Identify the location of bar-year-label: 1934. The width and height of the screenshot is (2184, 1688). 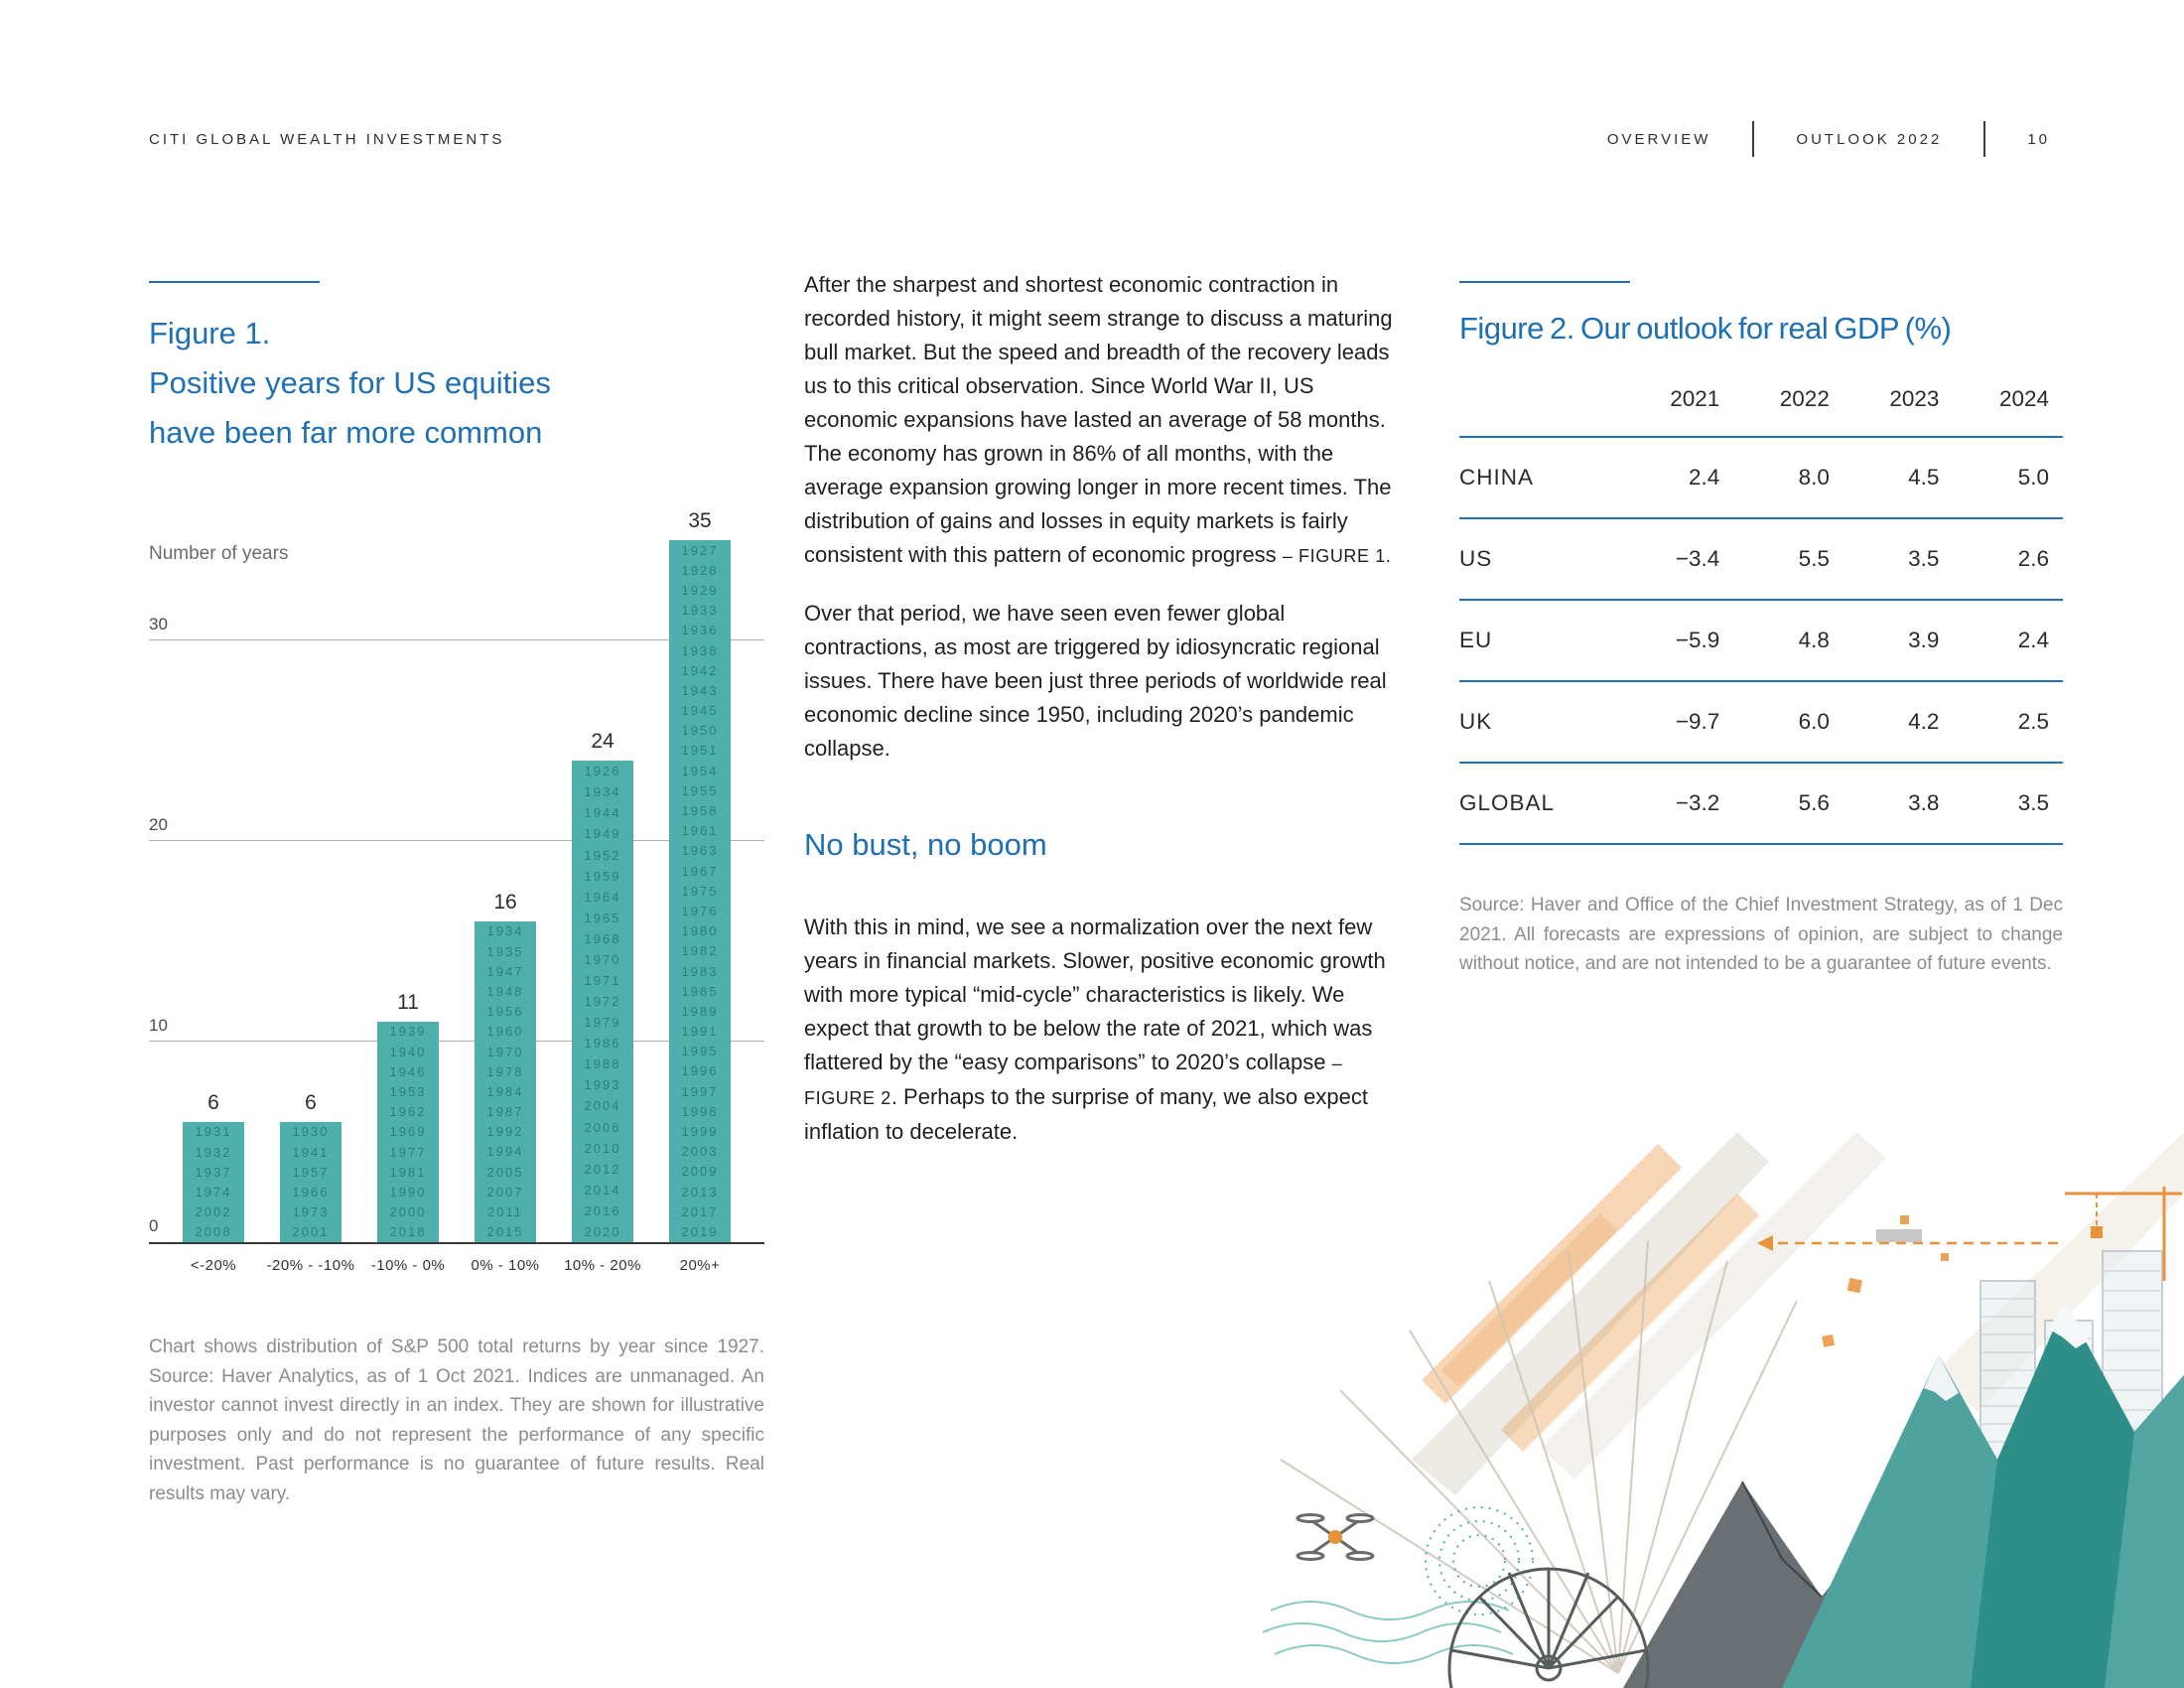
(505, 931).